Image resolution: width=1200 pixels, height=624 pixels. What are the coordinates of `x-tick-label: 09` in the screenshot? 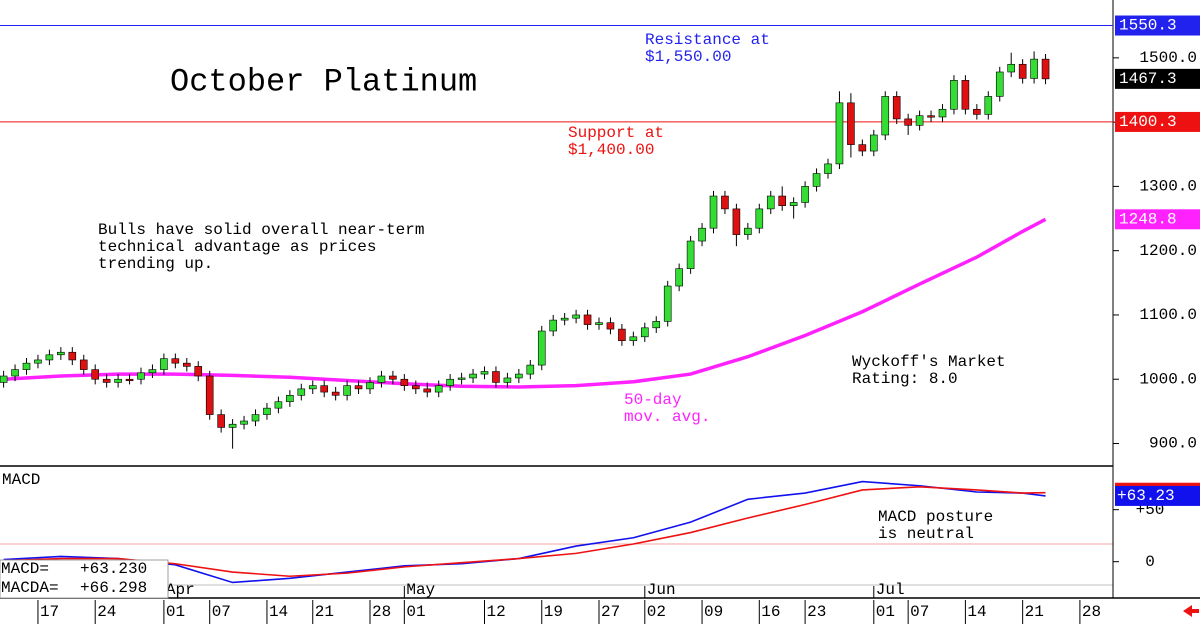 It's located at (713, 612).